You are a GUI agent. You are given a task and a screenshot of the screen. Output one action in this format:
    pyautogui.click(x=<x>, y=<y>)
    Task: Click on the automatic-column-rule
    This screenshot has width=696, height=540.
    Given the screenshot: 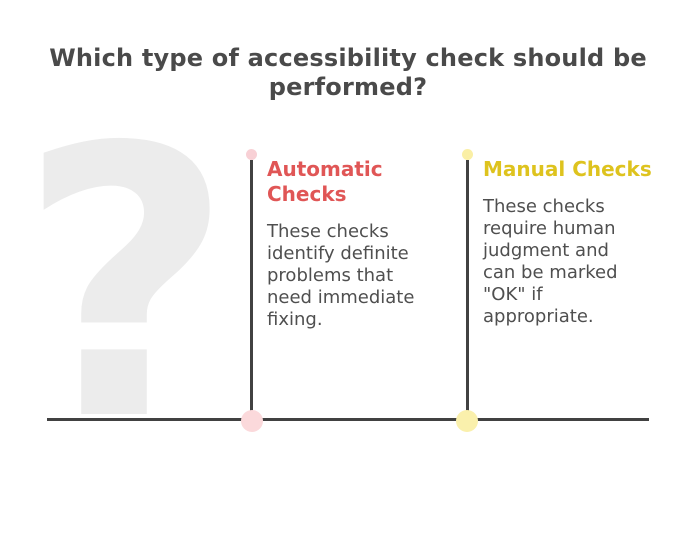 What is the action you would take?
    pyautogui.click(x=251, y=290)
    